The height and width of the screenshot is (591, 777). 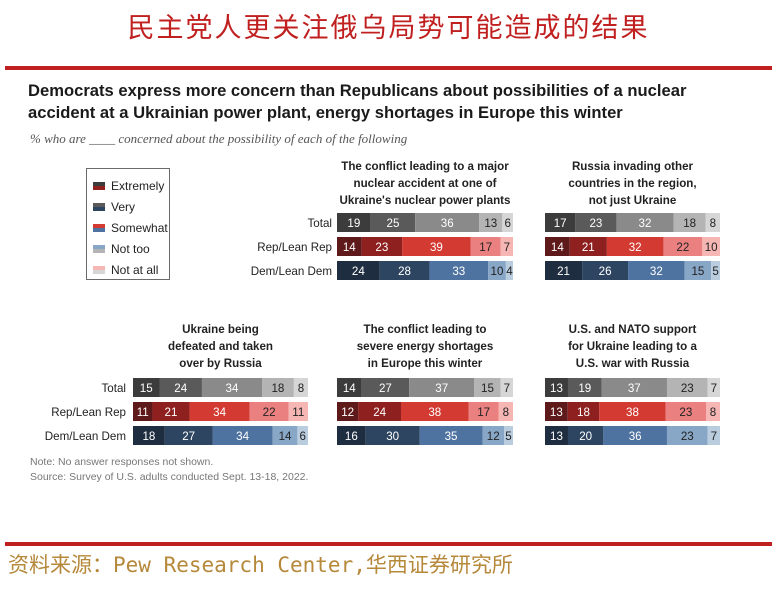 I want to click on data-label-extremely-dem-lean-dem: 21, so click(x=563, y=271).